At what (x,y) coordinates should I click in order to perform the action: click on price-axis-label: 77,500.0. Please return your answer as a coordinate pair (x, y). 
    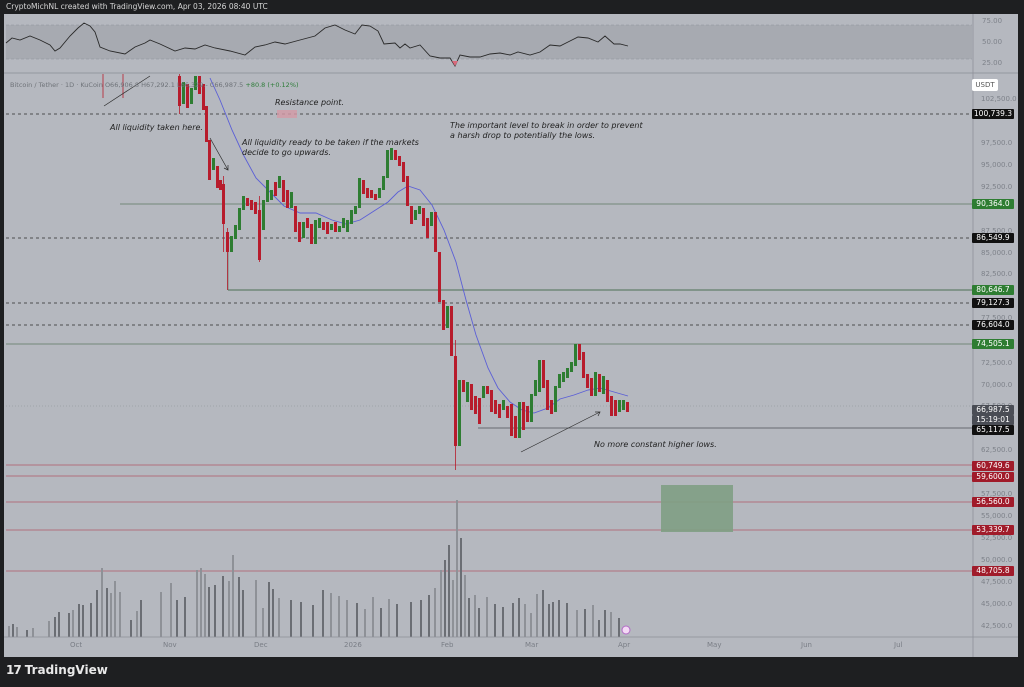
    Looking at the image, I should click on (997, 318).